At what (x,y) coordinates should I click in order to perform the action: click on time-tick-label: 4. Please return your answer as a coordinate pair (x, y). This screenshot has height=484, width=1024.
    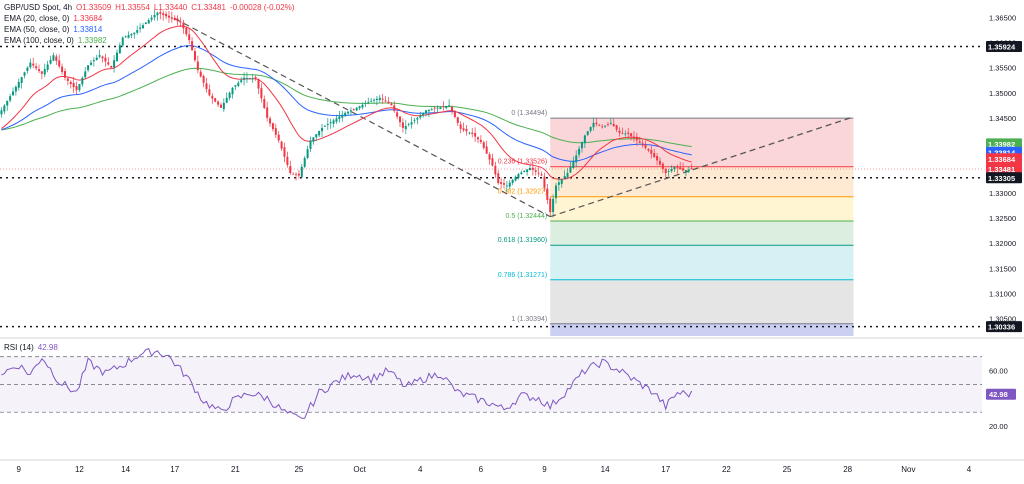
    Looking at the image, I should click on (969, 469).